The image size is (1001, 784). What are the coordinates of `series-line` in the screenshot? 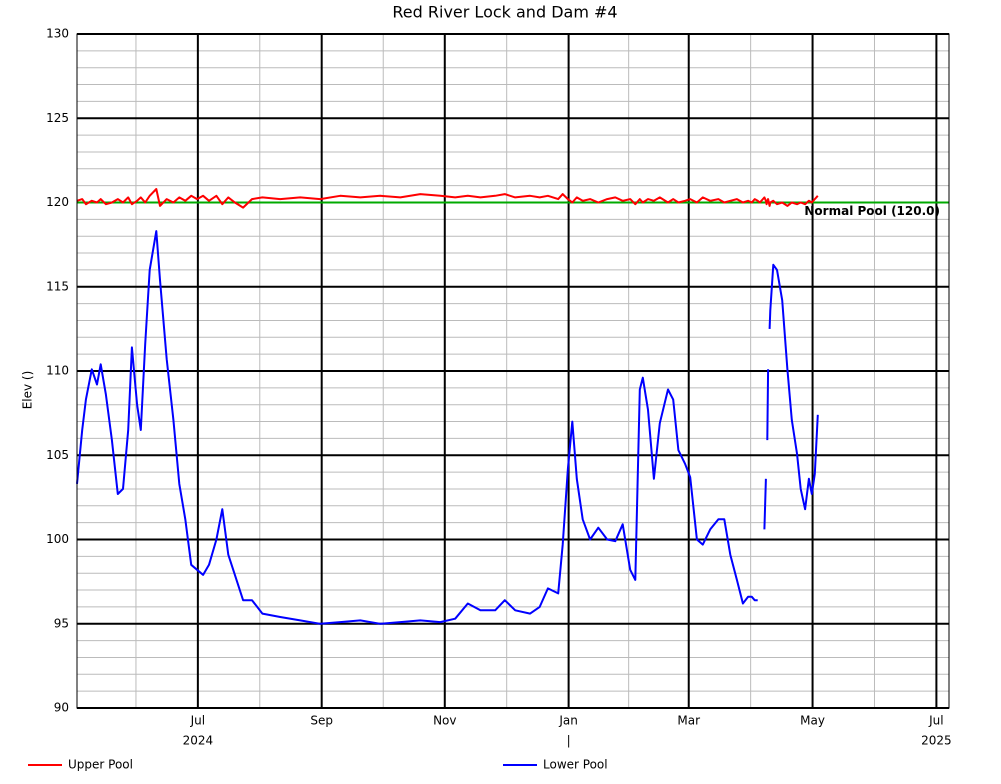 It's located at (447, 198).